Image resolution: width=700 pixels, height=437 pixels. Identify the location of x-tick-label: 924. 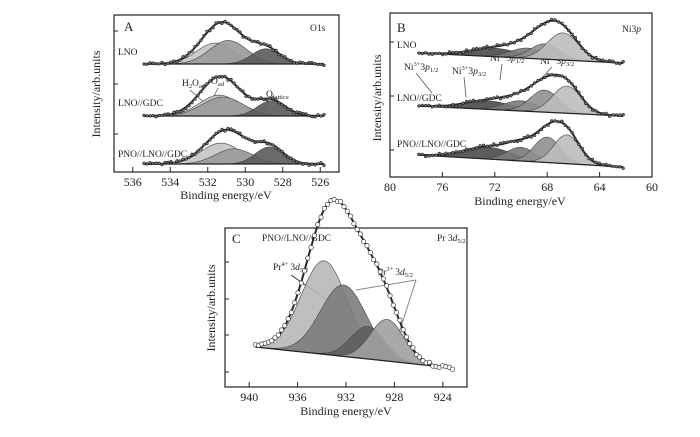
(443, 397).